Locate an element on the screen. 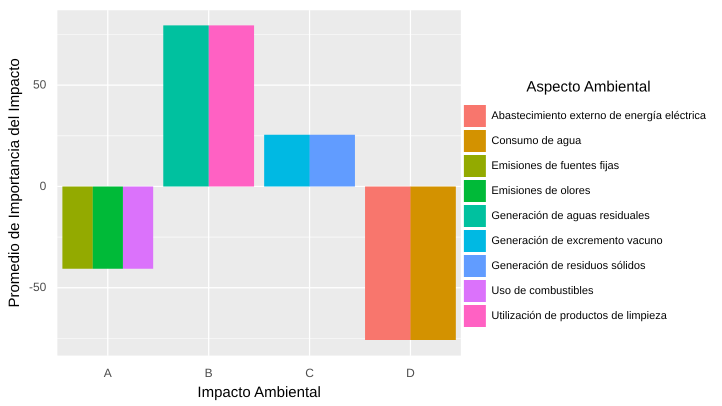 The image size is (722, 406). x-tick-label: A is located at coordinates (108, 373).